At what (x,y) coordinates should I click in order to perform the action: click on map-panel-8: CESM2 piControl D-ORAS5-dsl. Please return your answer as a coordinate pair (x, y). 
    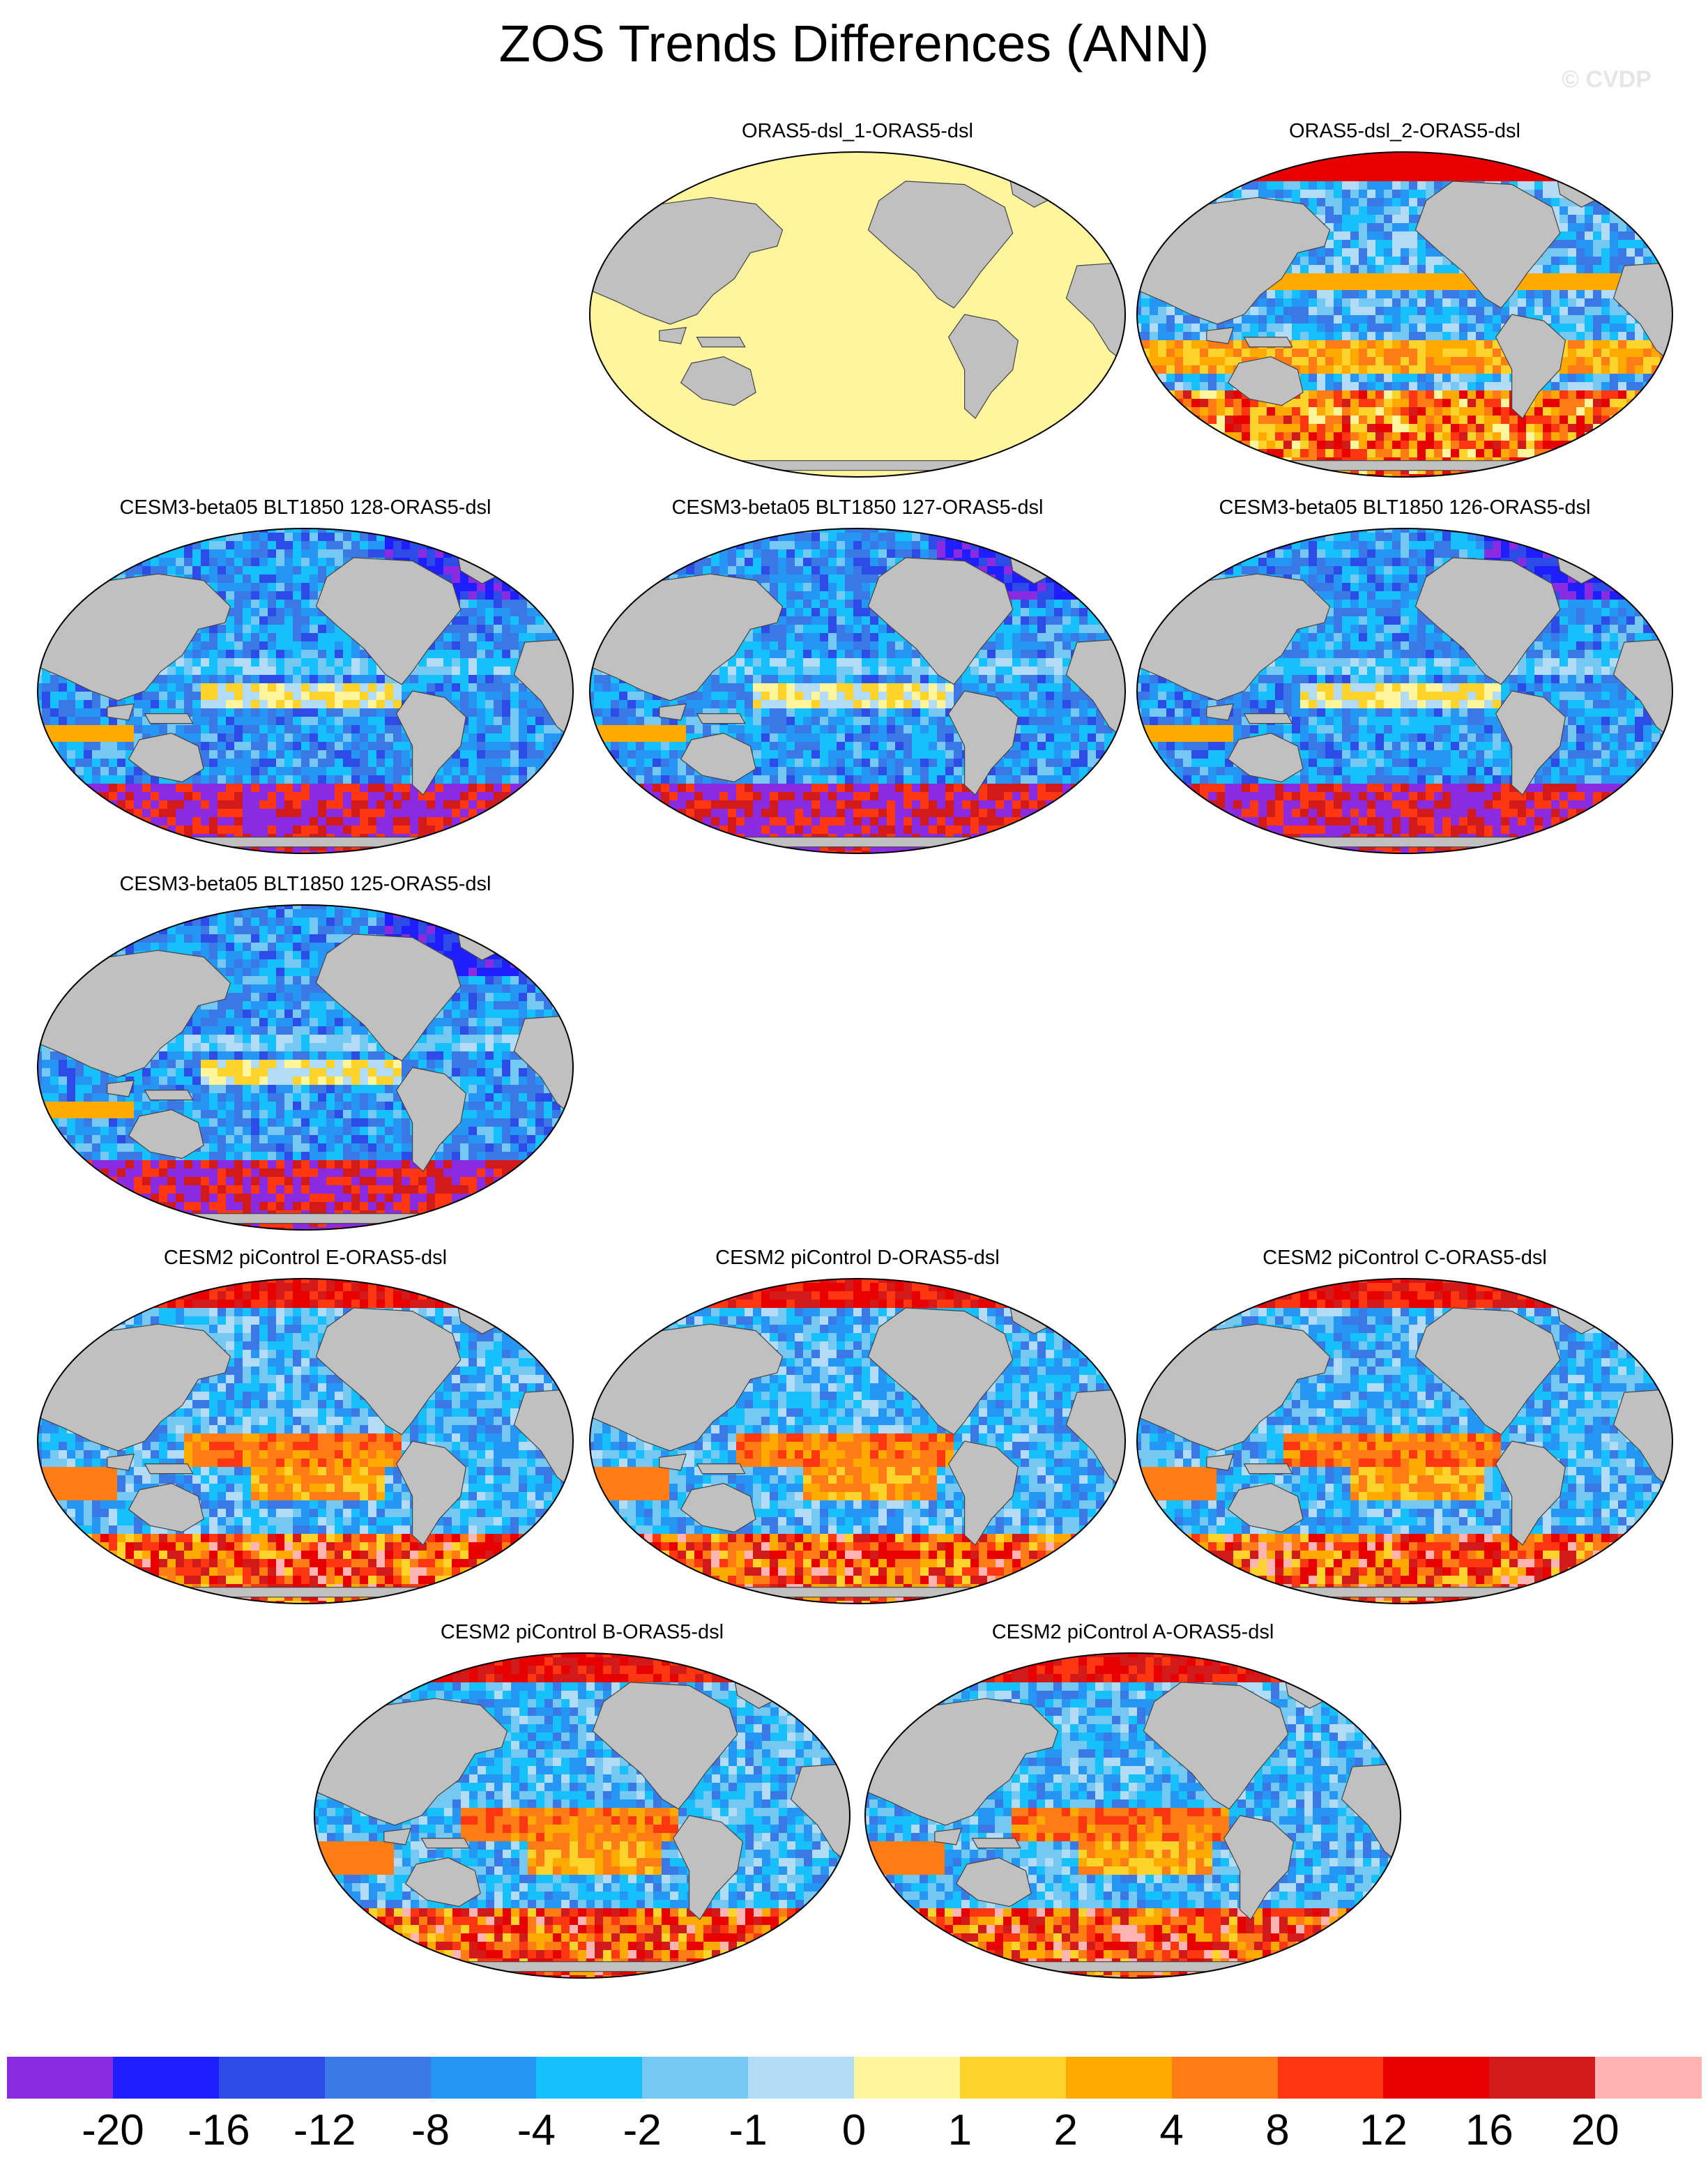
    Looking at the image, I should click on (857, 1428).